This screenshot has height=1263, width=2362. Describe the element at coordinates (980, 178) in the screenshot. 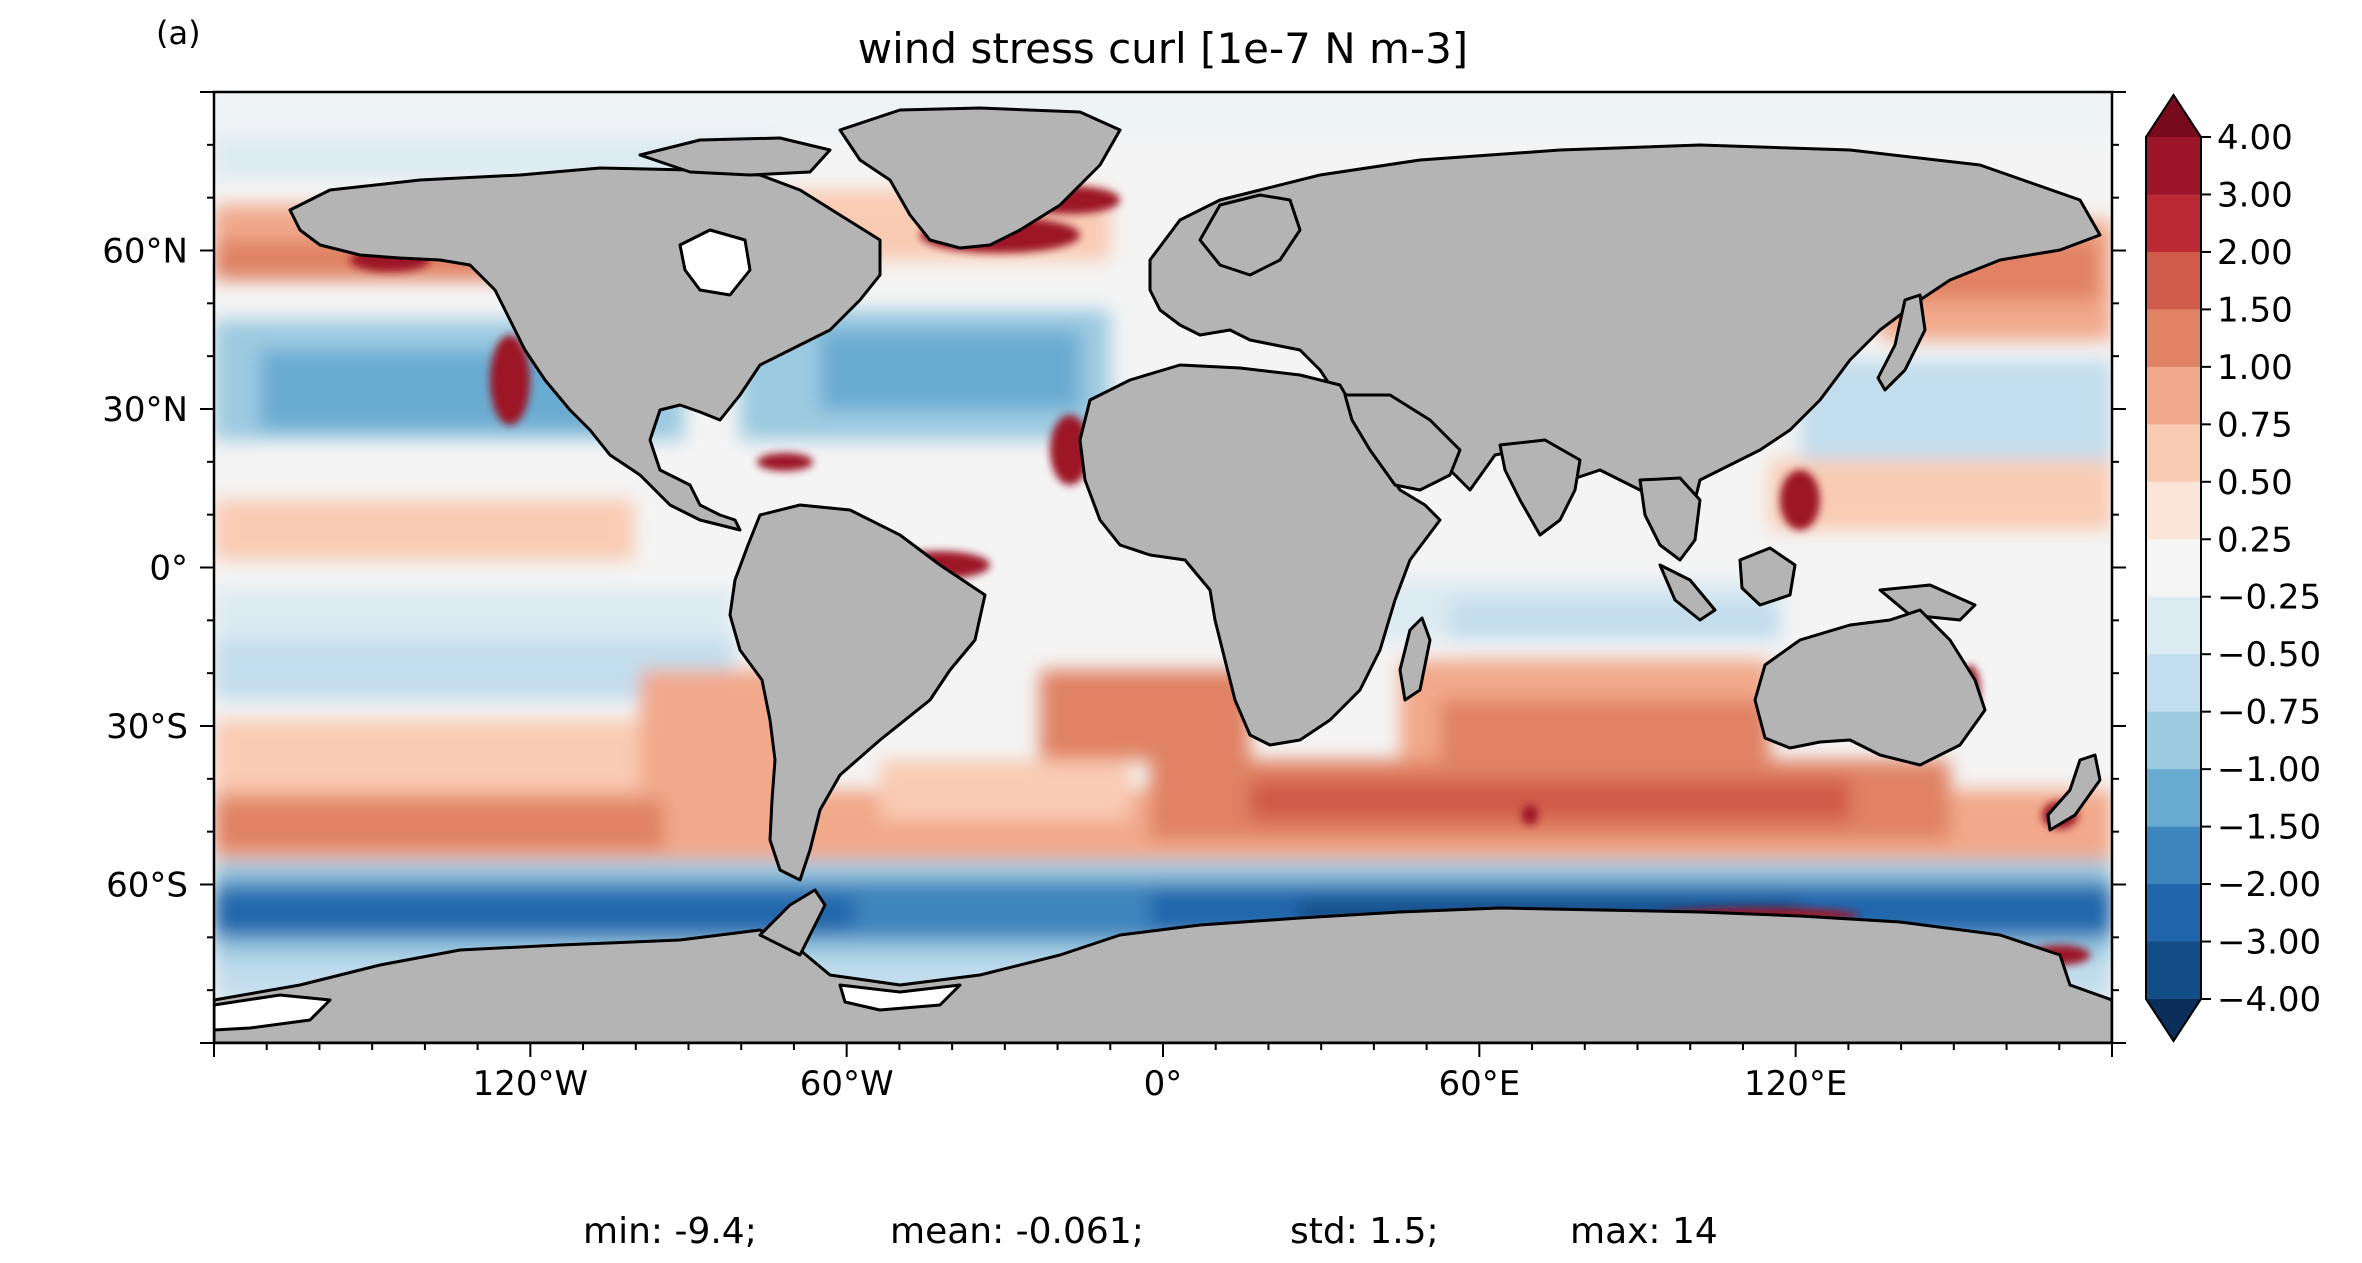

I see `greenland` at that location.